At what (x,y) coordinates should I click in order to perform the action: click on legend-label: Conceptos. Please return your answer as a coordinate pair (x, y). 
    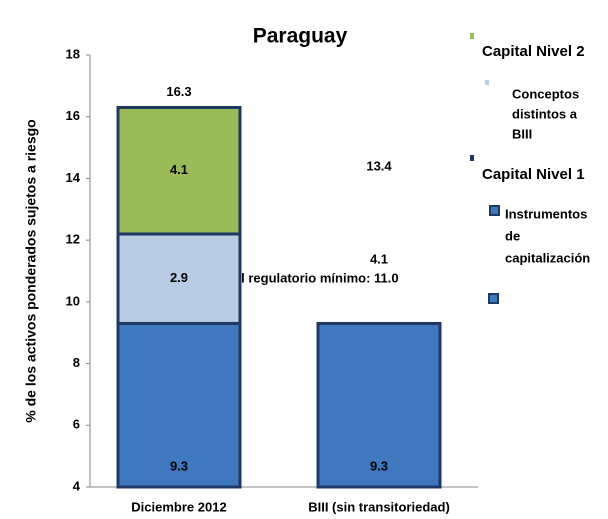
    Looking at the image, I should click on (545, 93).